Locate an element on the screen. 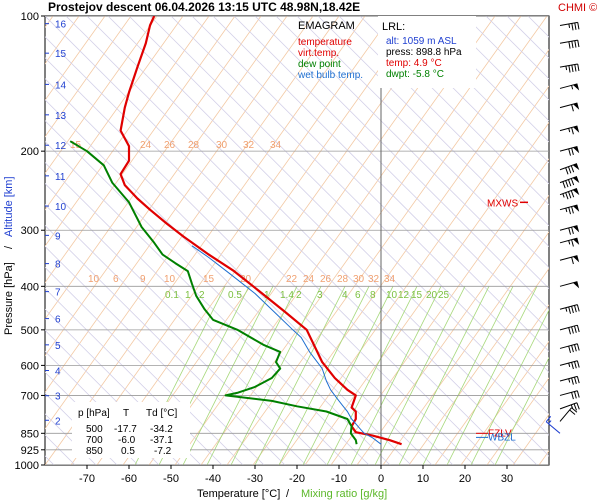 The image size is (600, 500). y-tick-label: 200 is located at coordinates (30, 152).